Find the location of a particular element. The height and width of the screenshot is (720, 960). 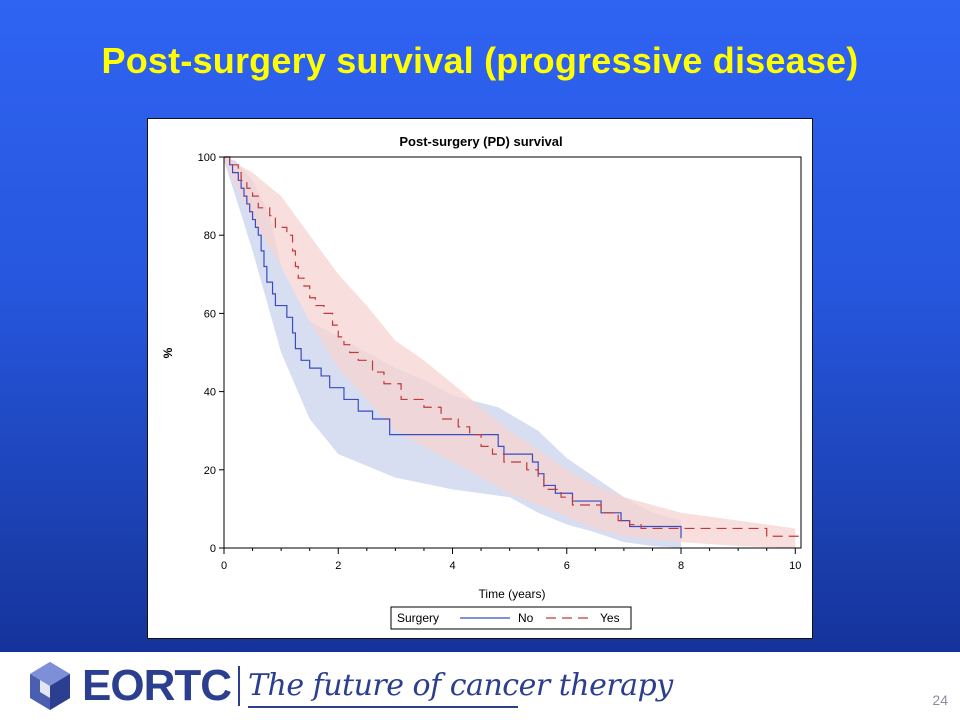

x-tick-label: 4 is located at coordinates (452, 566).